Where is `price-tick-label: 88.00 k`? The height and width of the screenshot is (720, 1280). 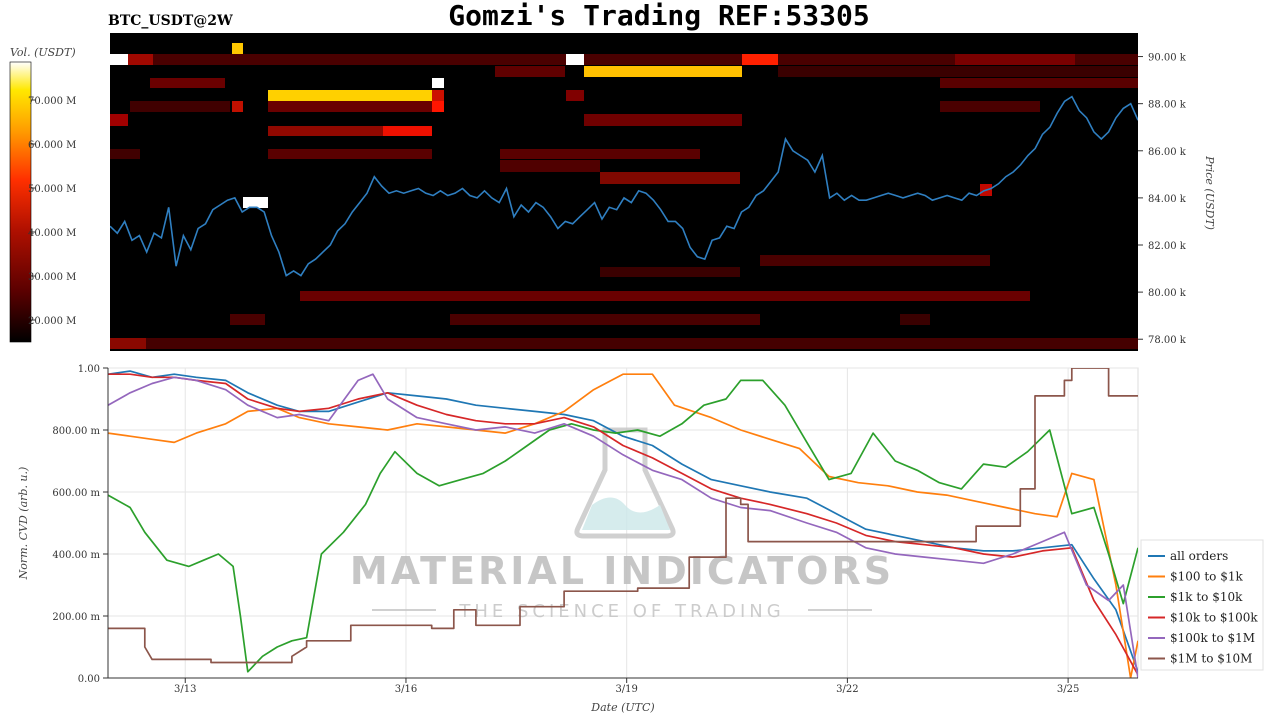
price-tick-label: 88.00 k is located at coordinates (1167, 105).